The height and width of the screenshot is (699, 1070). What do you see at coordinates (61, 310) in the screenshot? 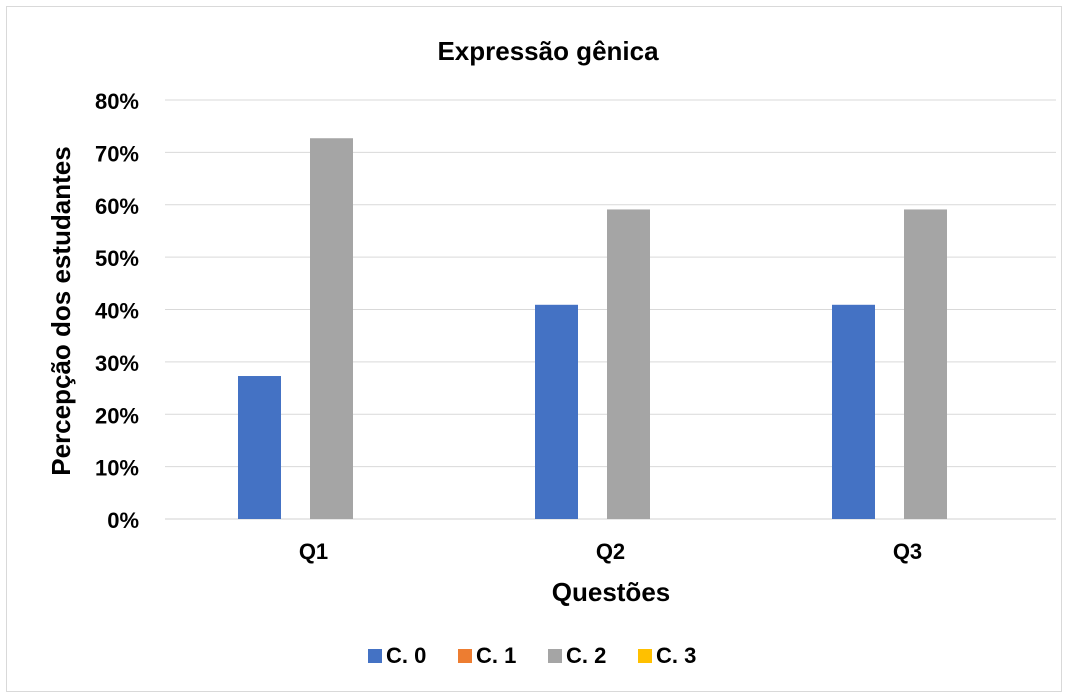
I see `y-axis-label: Percepção dos estudantes` at bounding box center [61, 310].